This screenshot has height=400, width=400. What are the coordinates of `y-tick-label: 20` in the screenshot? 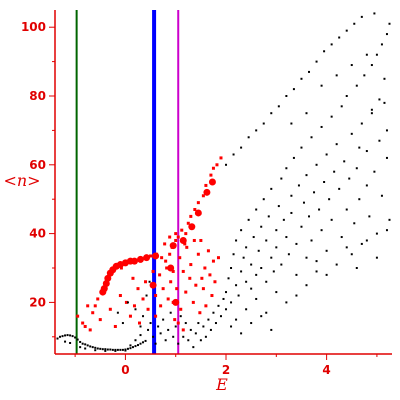 It's located at (37, 302).